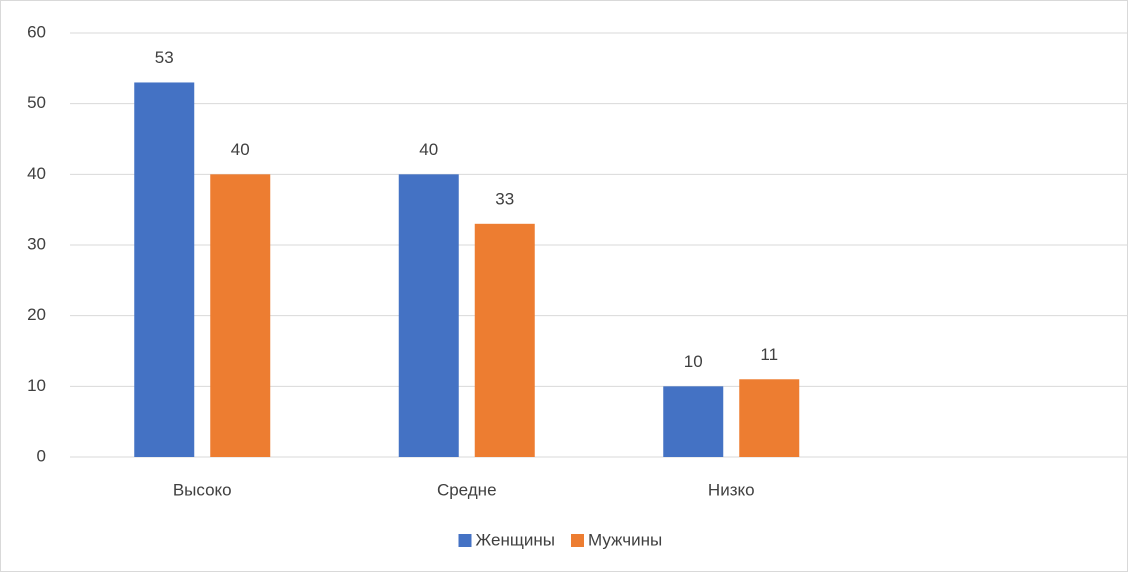 The height and width of the screenshot is (572, 1128). I want to click on data-label: 33, so click(504, 198).